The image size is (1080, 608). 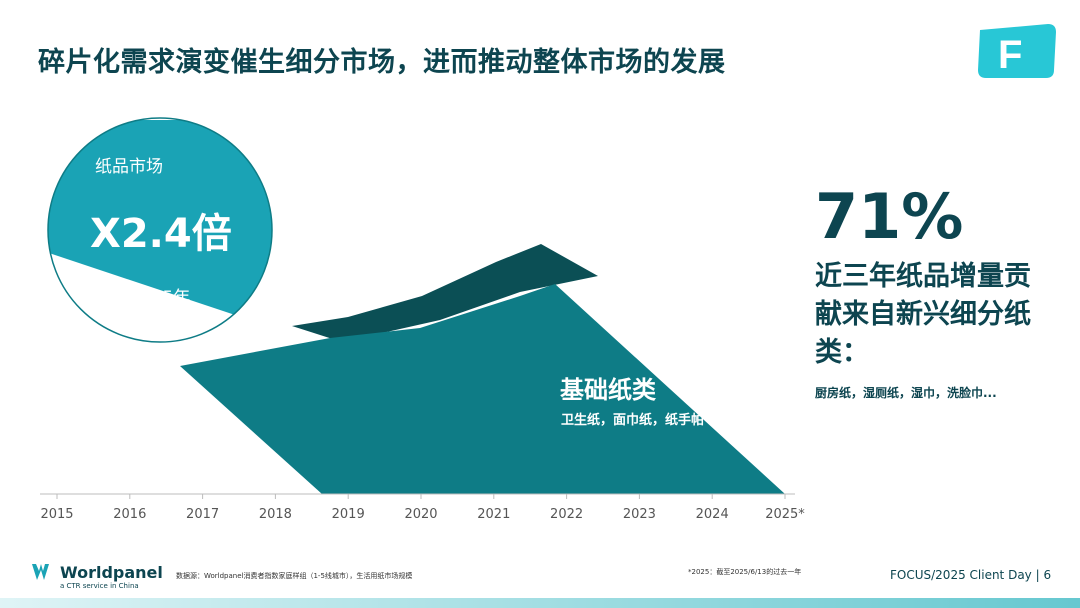 I want to click on x-tick-label: 2015, so click(x=56, y=514).